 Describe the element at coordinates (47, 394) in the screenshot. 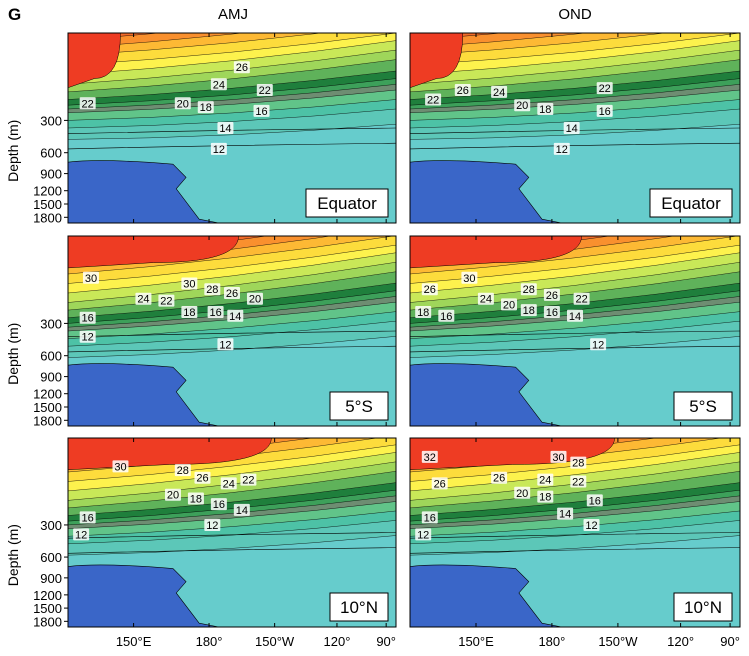

I see `y-tick-label: 1200` at that location.